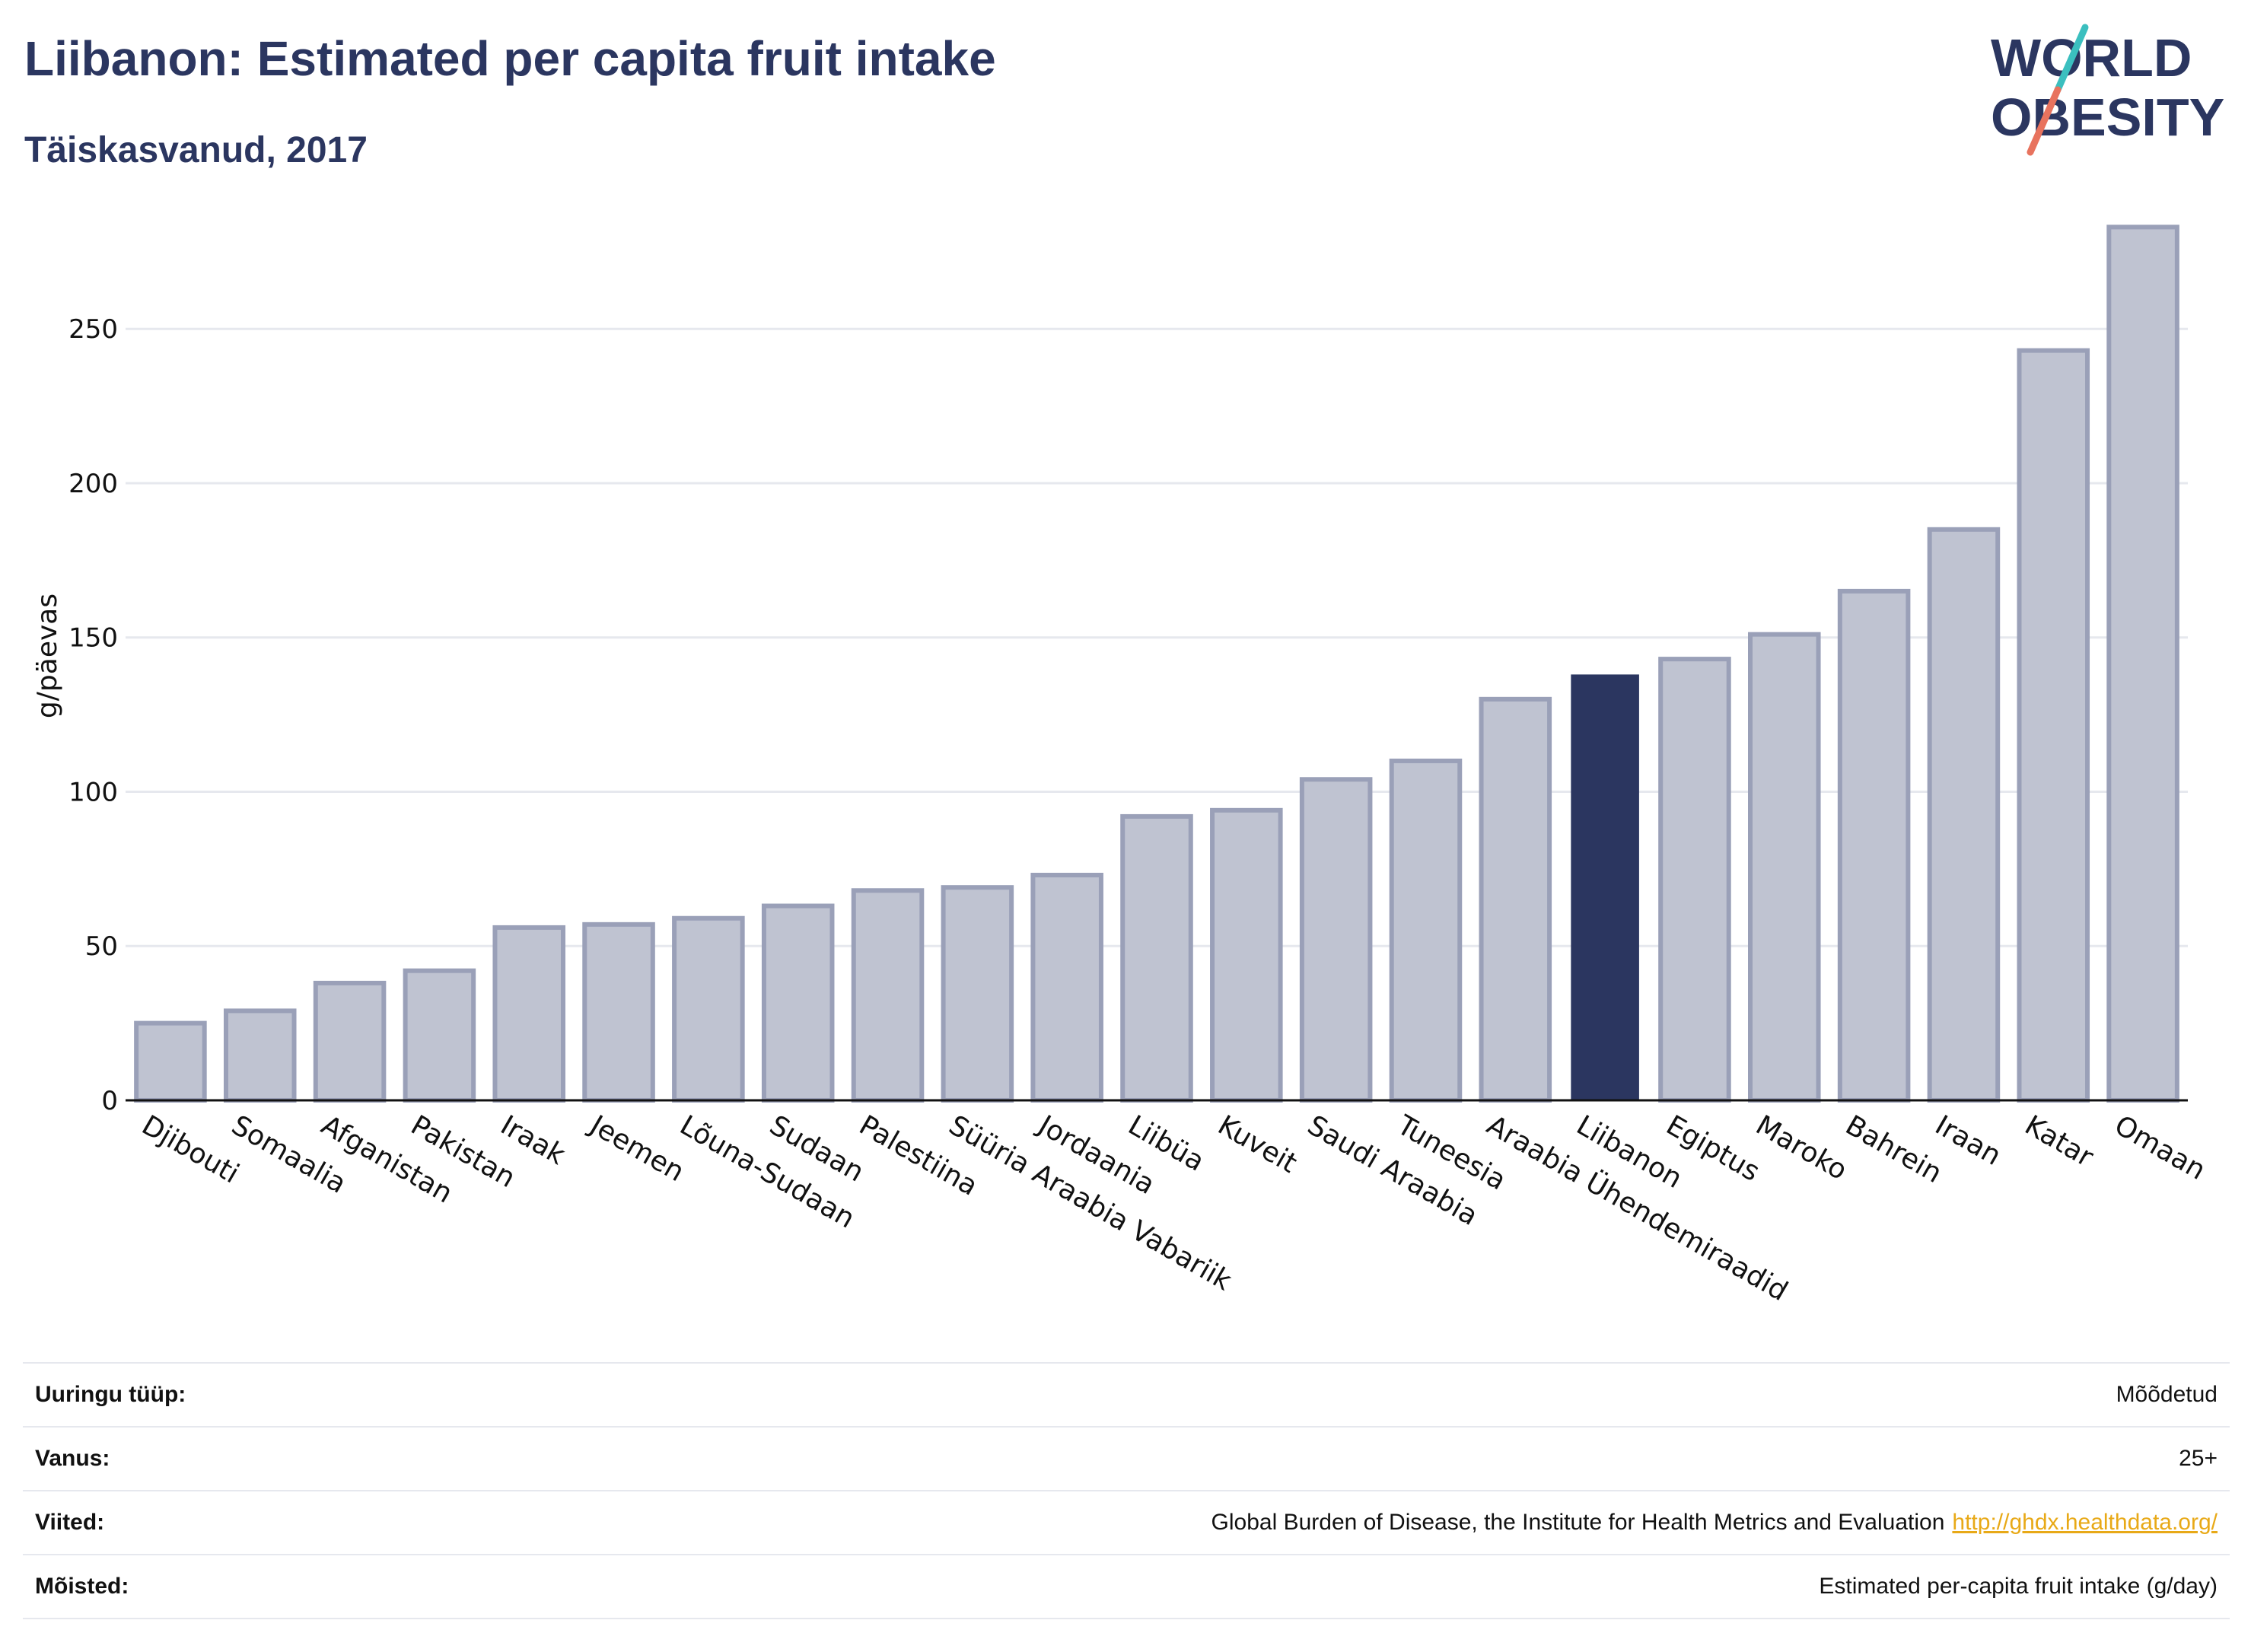 The image size is (2251, 1652). What do you see at coordinates (1605, 887) in the screenshot?
I see `bar-liibanon` at bounding box center [1605, 887].